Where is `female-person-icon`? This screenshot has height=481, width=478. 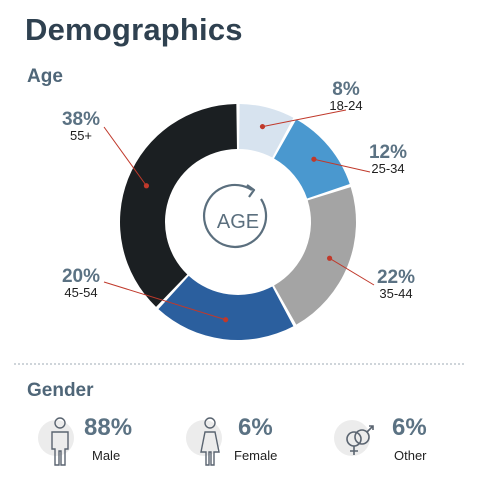
female-person-icon is located at coordinates (210, 441).